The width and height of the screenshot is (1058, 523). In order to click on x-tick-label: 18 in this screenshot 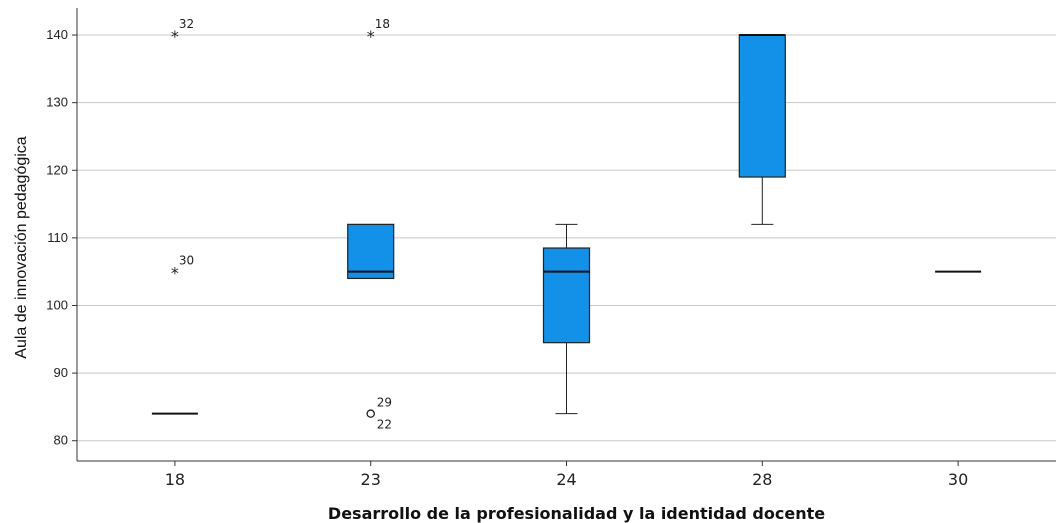, I will do `click(175, 479)`.